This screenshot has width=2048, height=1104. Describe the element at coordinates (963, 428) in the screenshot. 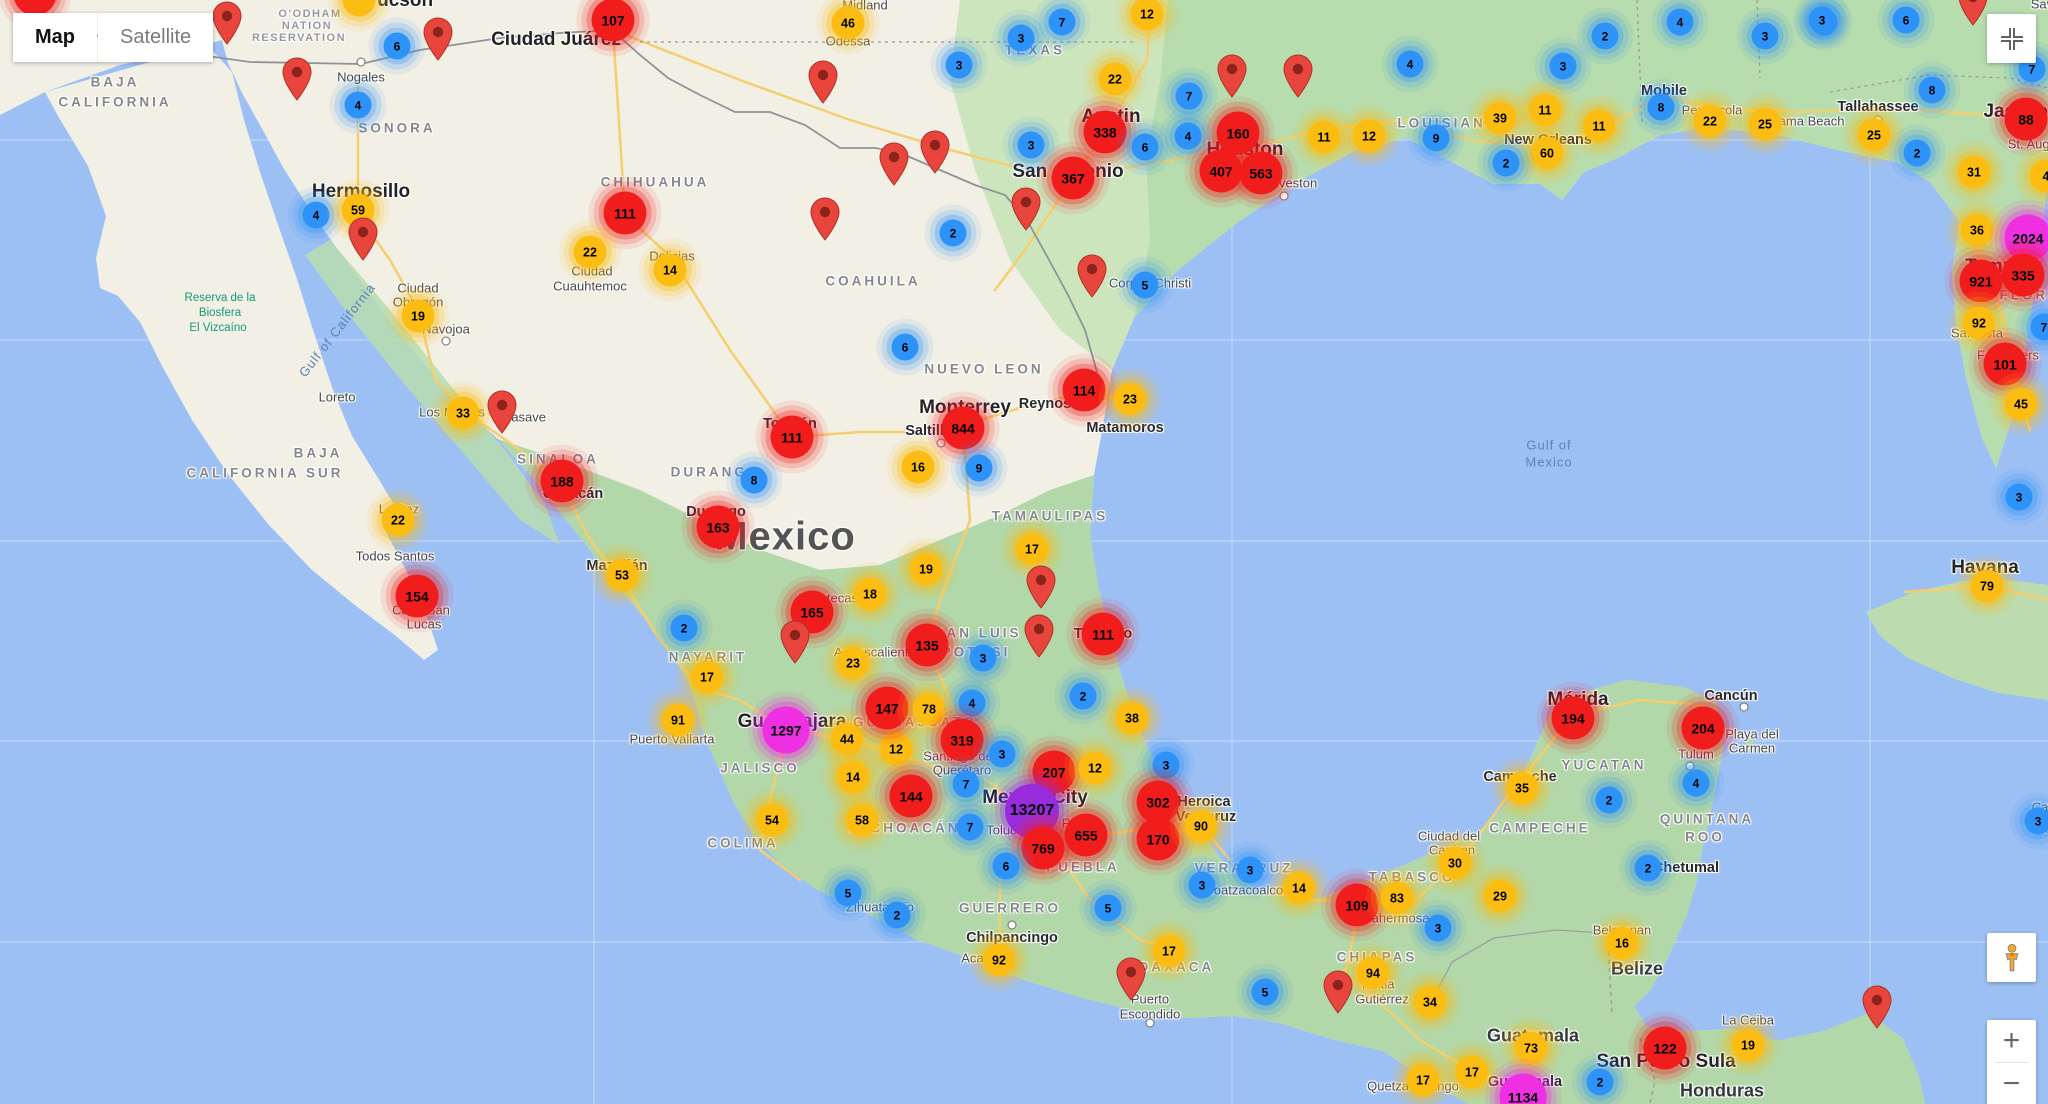

I see `cluster-marker: 844` at that location.